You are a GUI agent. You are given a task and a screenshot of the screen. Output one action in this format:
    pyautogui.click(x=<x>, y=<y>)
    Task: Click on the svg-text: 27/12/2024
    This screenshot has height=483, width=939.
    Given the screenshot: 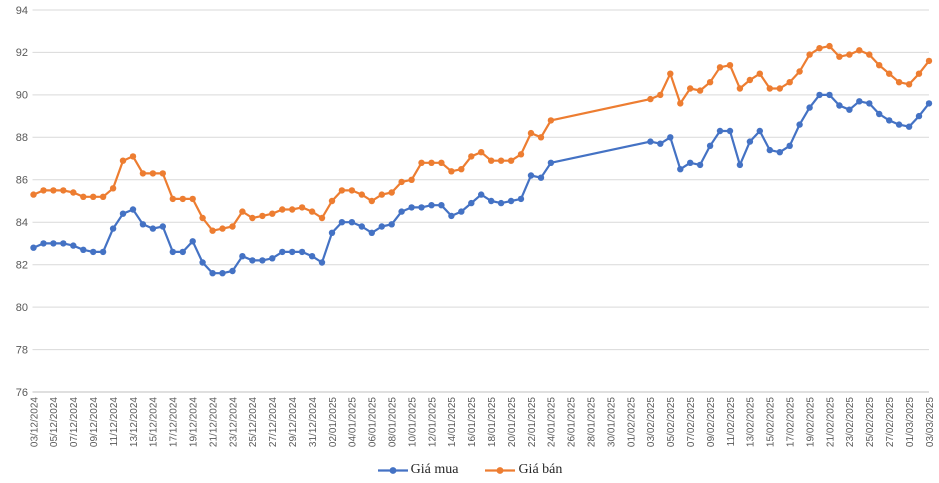 What is the action you would take?
    pyautogui.click(x=273, y=422)
    